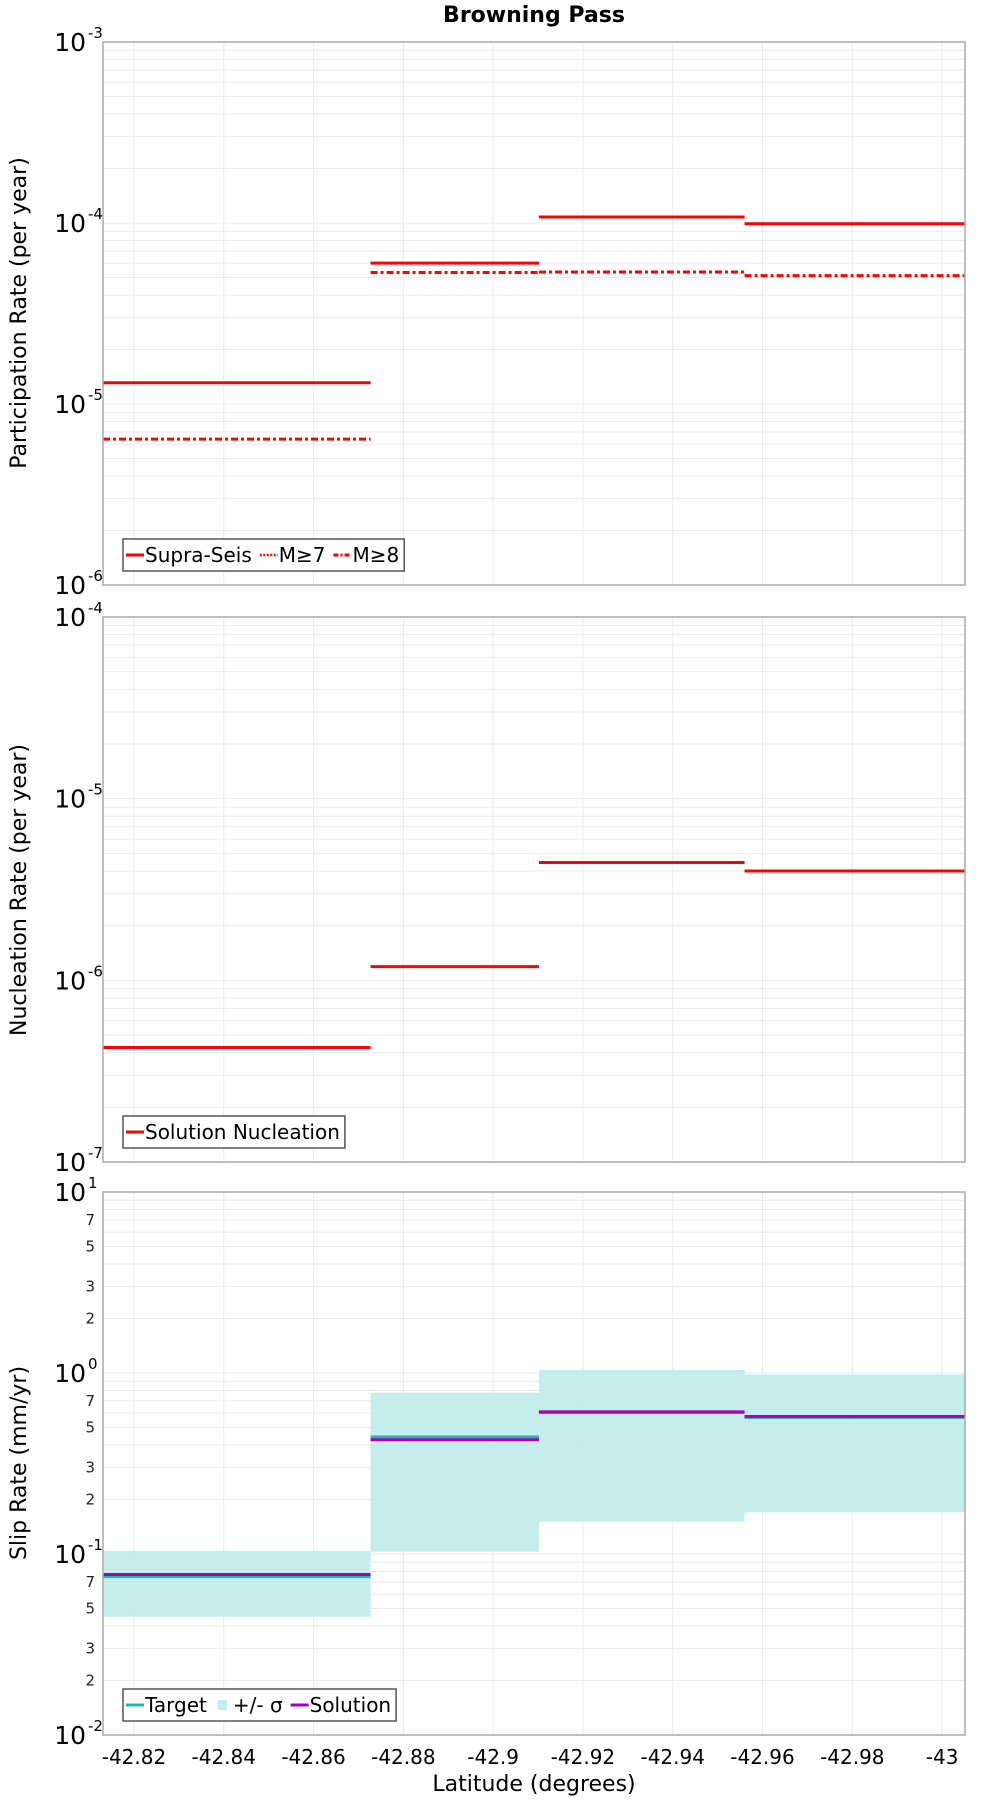  I want to click on chart-title: Browning Pass, so click(534, 15).